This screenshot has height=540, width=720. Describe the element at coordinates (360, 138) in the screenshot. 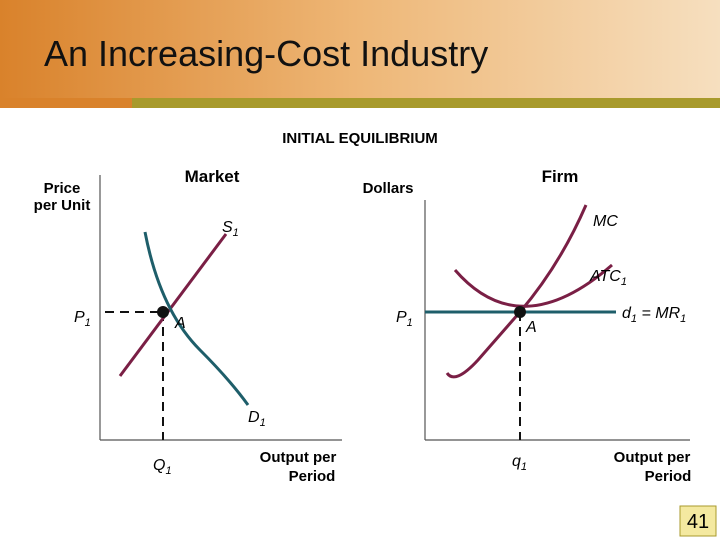

I see `diagram-heading: INITIAL EQUILIBRIUM` at that location.